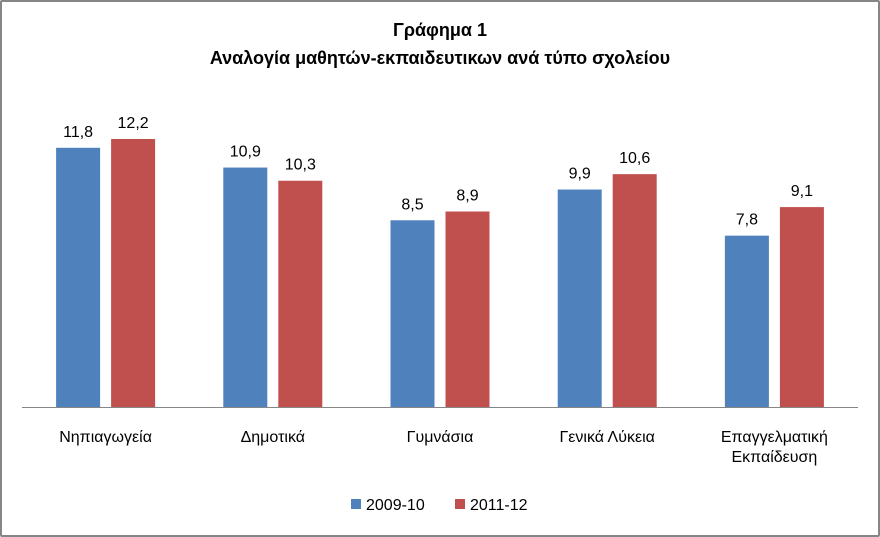  What do you see at coordinates (467, 195) in the screenshot?
I see `data-label: 8,9` at bounding box center [467, 195].